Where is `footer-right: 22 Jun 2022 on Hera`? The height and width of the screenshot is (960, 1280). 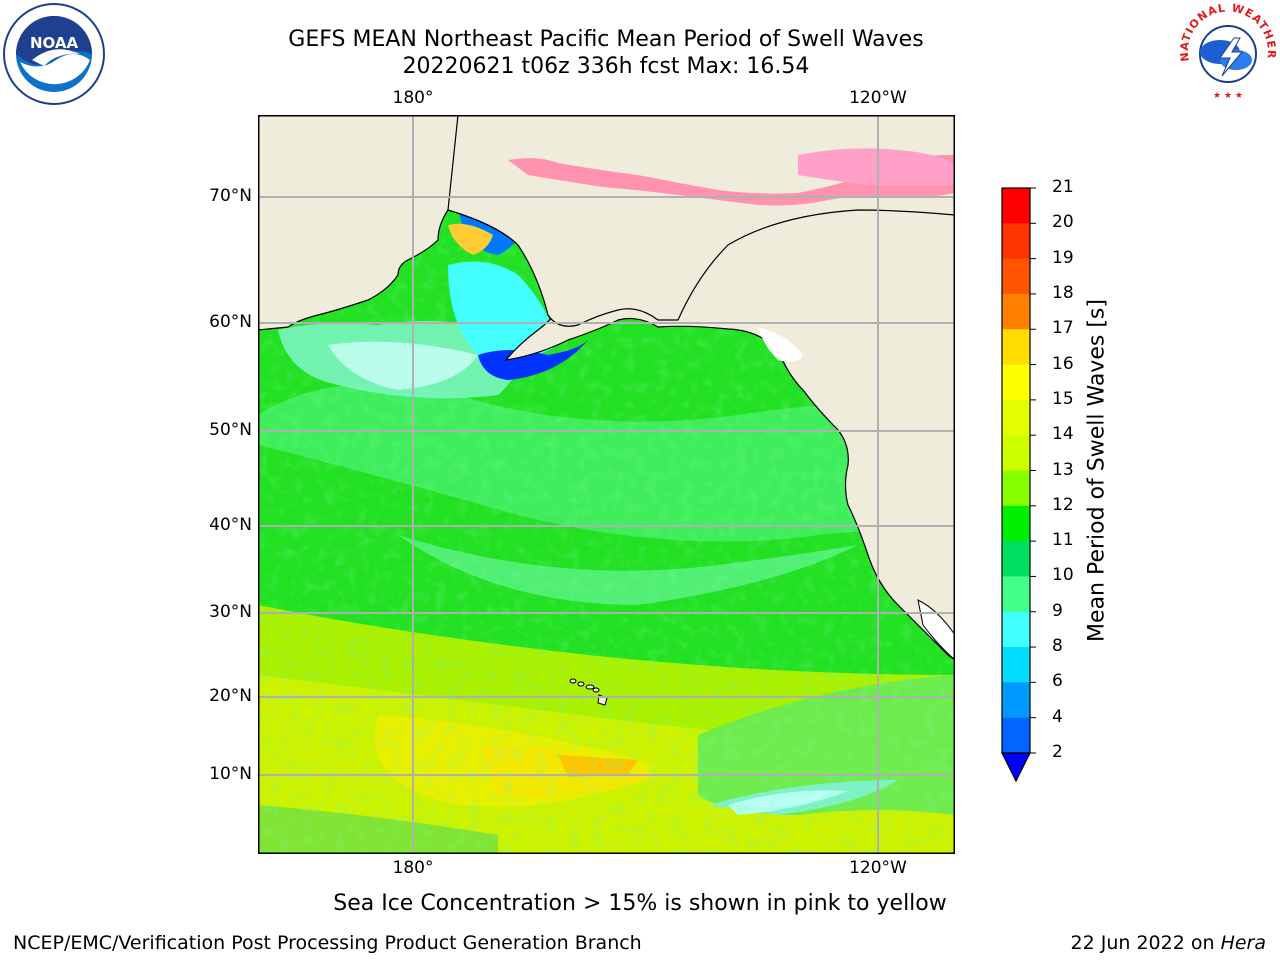 footer-right: 22 Jun 2022 on Hera is located at coordinates (1168, 943).